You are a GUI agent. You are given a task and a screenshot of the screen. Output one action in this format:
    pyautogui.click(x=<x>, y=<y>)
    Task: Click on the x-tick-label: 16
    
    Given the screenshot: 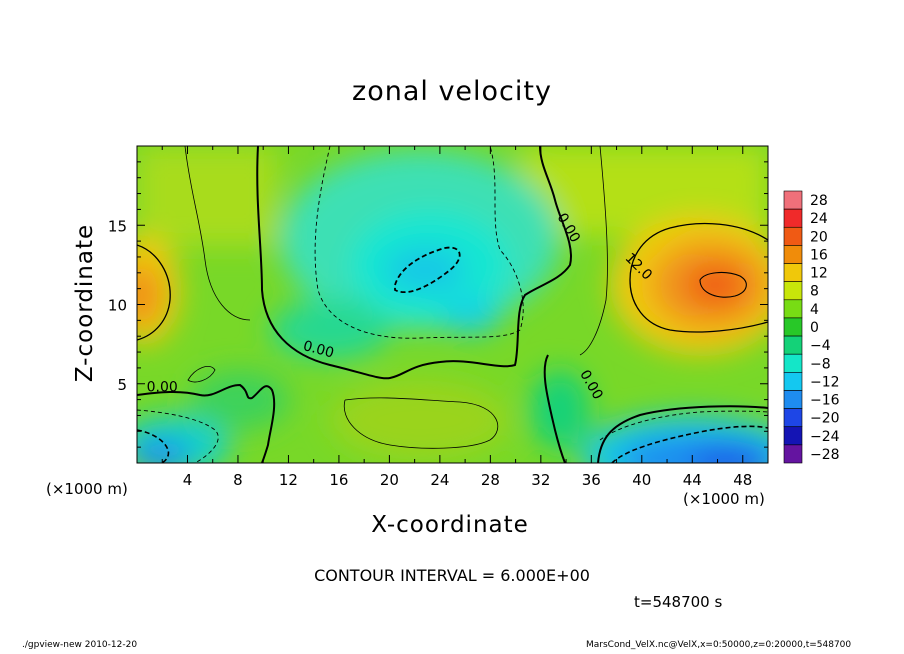 What is the action you would take?
    pyautogui.click(x=338, y=480)
    